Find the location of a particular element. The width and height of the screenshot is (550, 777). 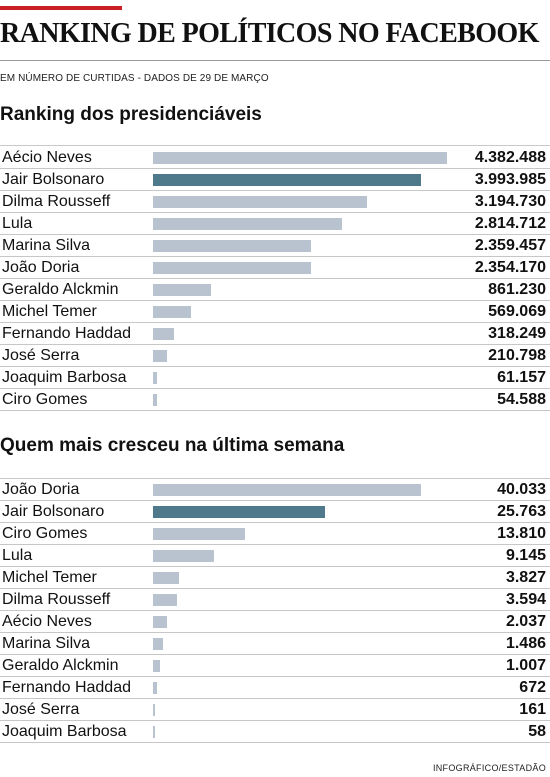

chart-row-lula: Lula 9.145 is located at coordinates (275, 556).